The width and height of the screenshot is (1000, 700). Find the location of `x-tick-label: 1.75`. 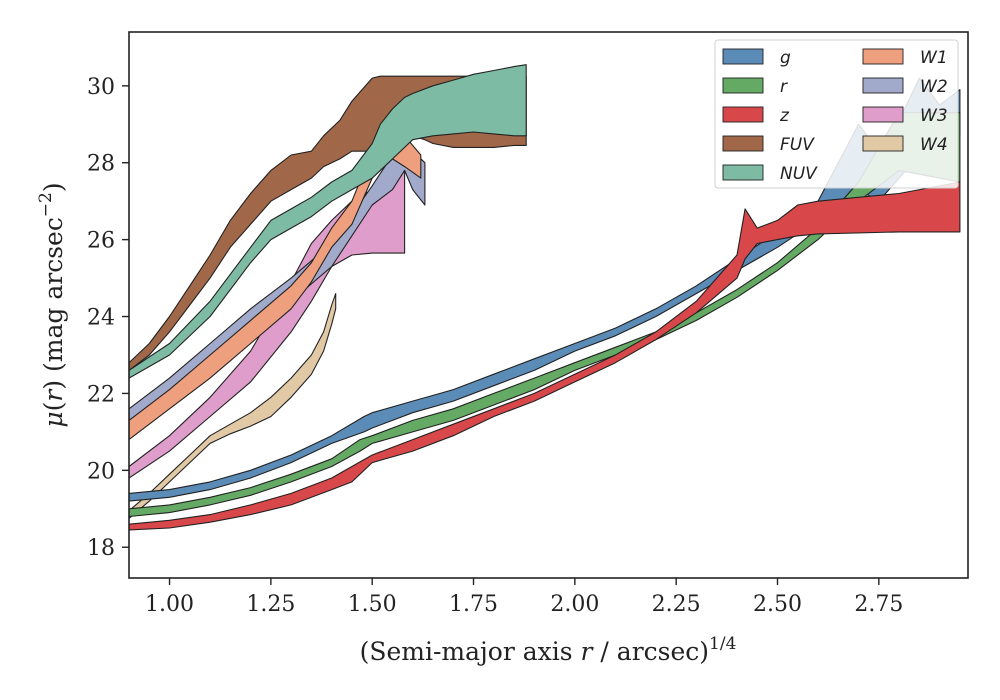

x-tick-label: 1.75 is located at coordinates (473, 604).